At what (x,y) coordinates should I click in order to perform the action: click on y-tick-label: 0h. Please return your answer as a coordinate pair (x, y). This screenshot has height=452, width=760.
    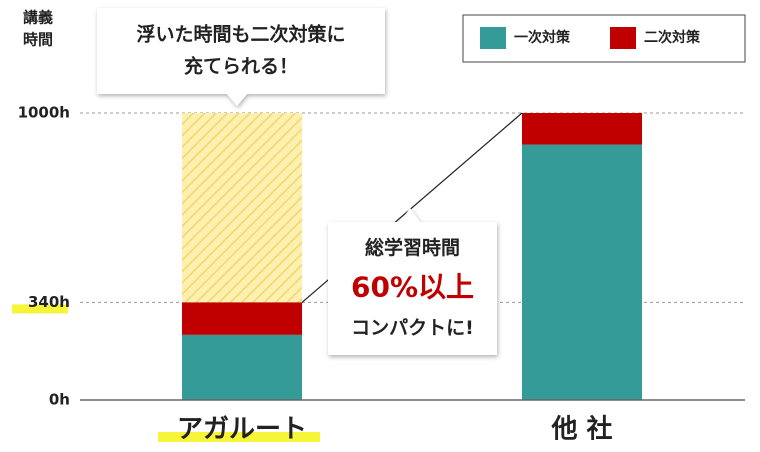
    Looking at the image, I should click on (59, 400).